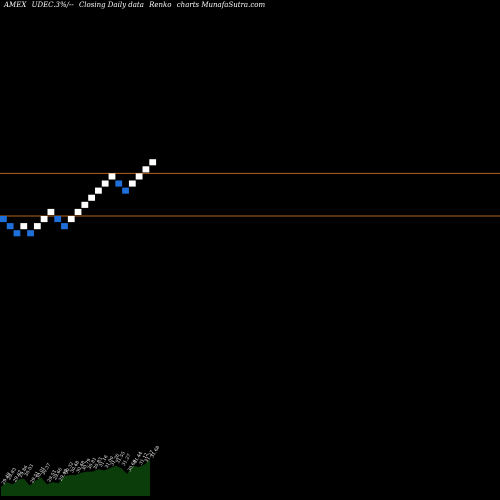 This screenshot has height=500, width=500. What do you see at coordinates (15, 5) in the screenshot?
I see `exchange-label: AMEX` at bounding box center [15, 5].